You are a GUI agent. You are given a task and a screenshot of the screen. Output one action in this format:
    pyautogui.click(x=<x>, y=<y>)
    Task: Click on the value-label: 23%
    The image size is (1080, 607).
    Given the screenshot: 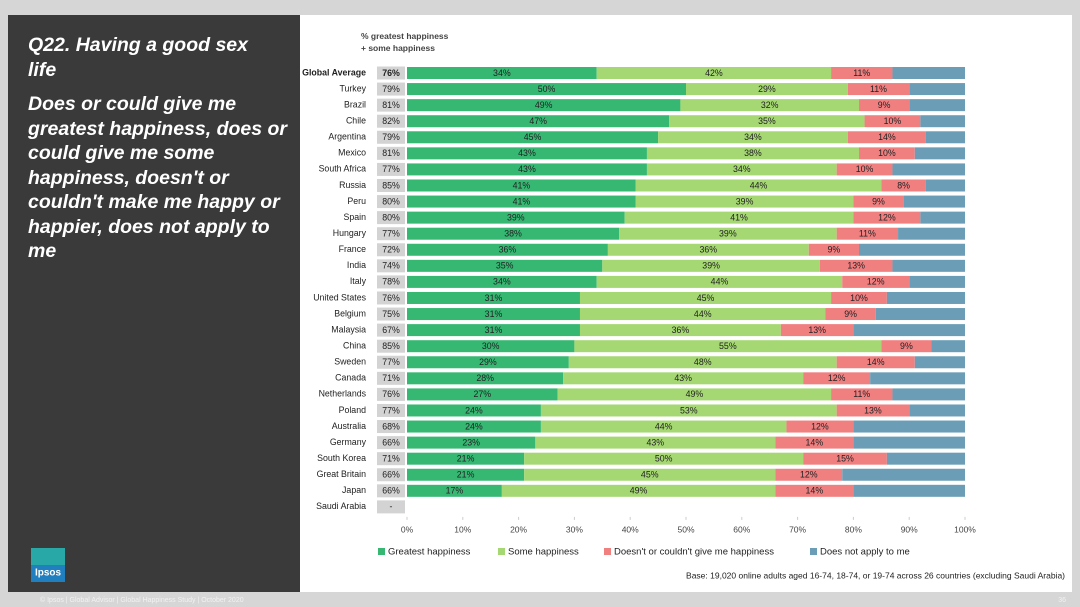 What is the action you would take?
    pyautogui.click(x=471, y=442)
    